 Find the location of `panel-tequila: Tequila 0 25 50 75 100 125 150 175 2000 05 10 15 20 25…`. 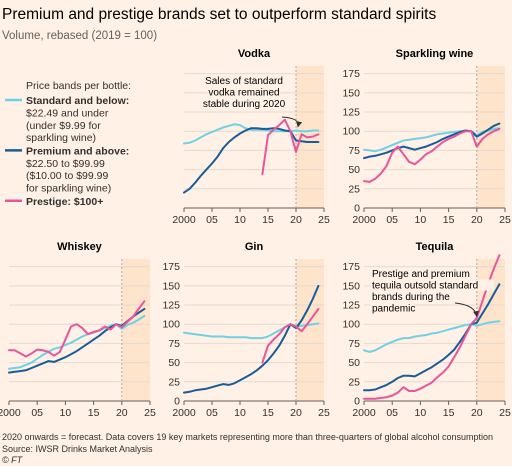

panel-tequila: Tequila 0 25 50 75 100 125 150 175 2000 05 10 15 20 25… is located at coordinates (426, 330).